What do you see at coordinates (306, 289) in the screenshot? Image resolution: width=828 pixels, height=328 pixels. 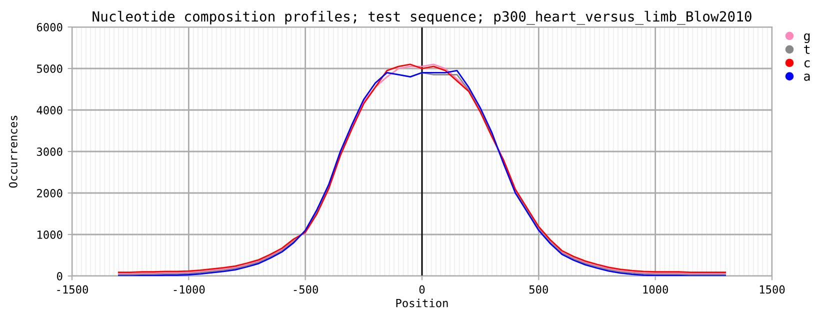 I see `x-tick-label: -500` at bounding box center [306, 289].